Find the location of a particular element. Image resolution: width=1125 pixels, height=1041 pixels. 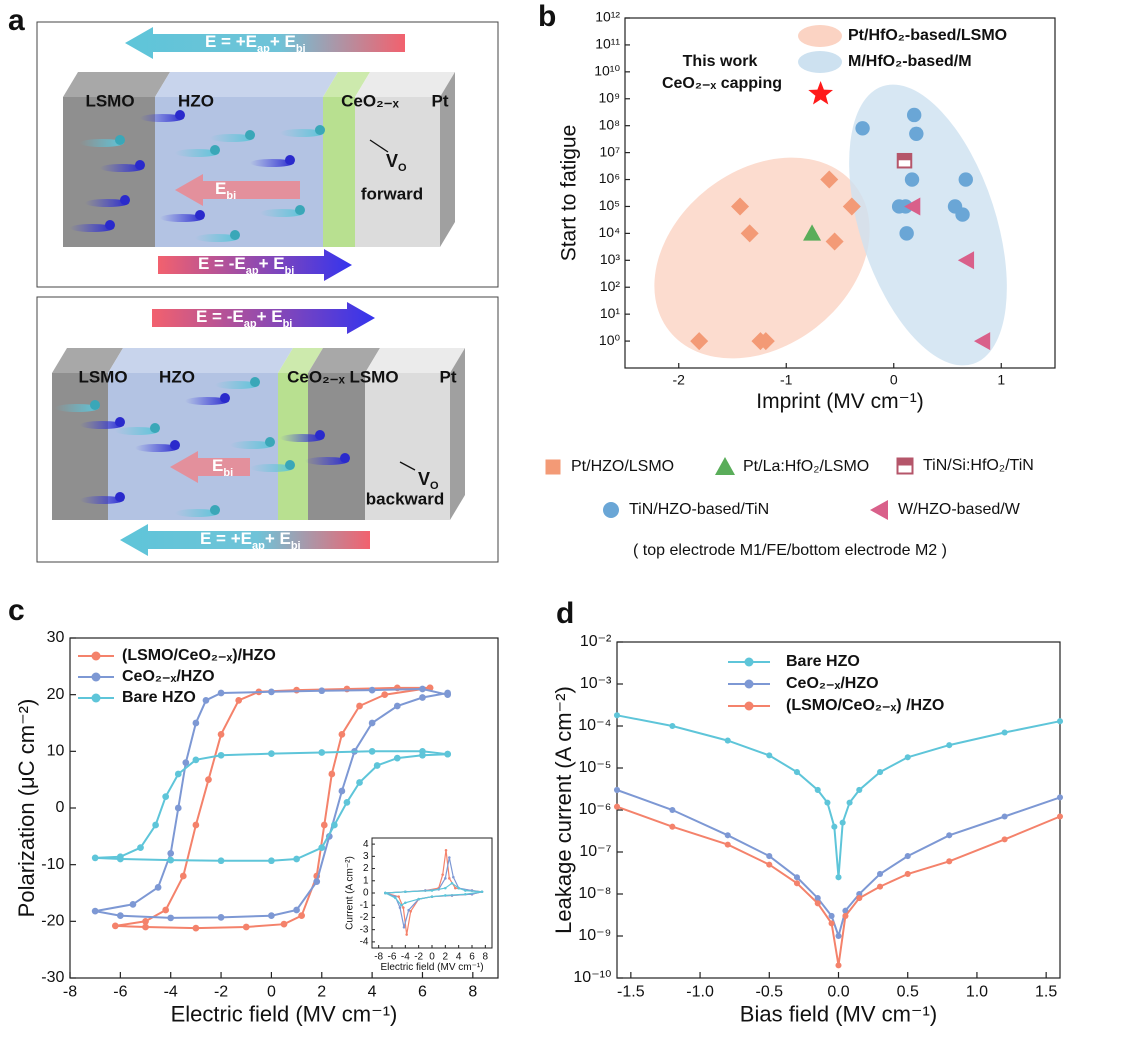

legend-label: W/HZO-based/W is located at coordinates (959, 509).